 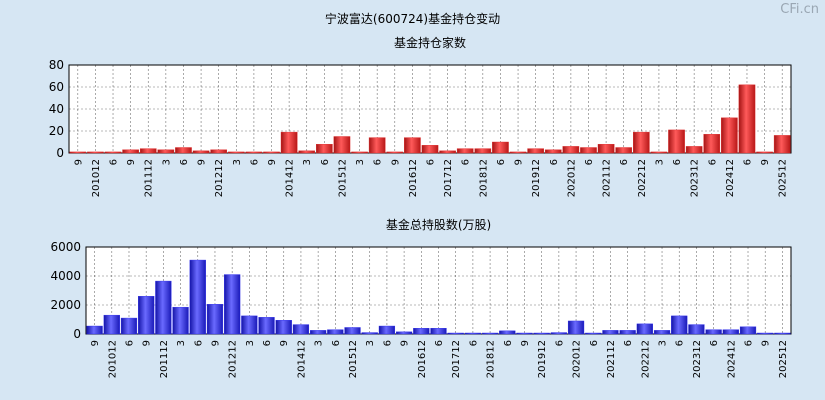 I want to click on y-tick-label: 60, so click(x=56, y=87).